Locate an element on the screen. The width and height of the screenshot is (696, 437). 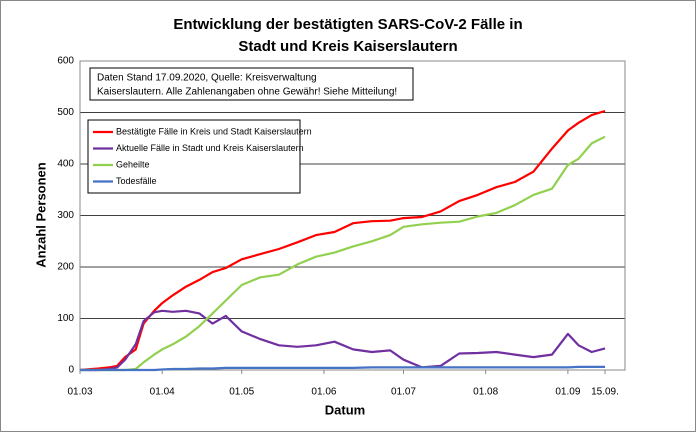
y-tick-label: 100 is located at coordinates (65, 318).